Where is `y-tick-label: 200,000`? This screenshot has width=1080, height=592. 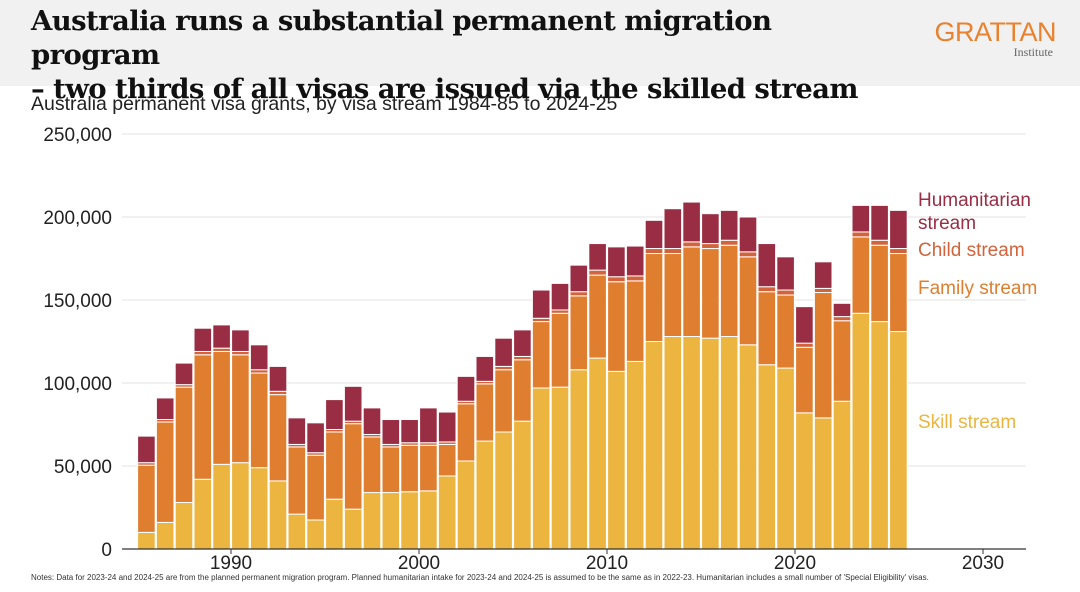
y-tick-label: 200,000 is located at coordinates (77, 218).